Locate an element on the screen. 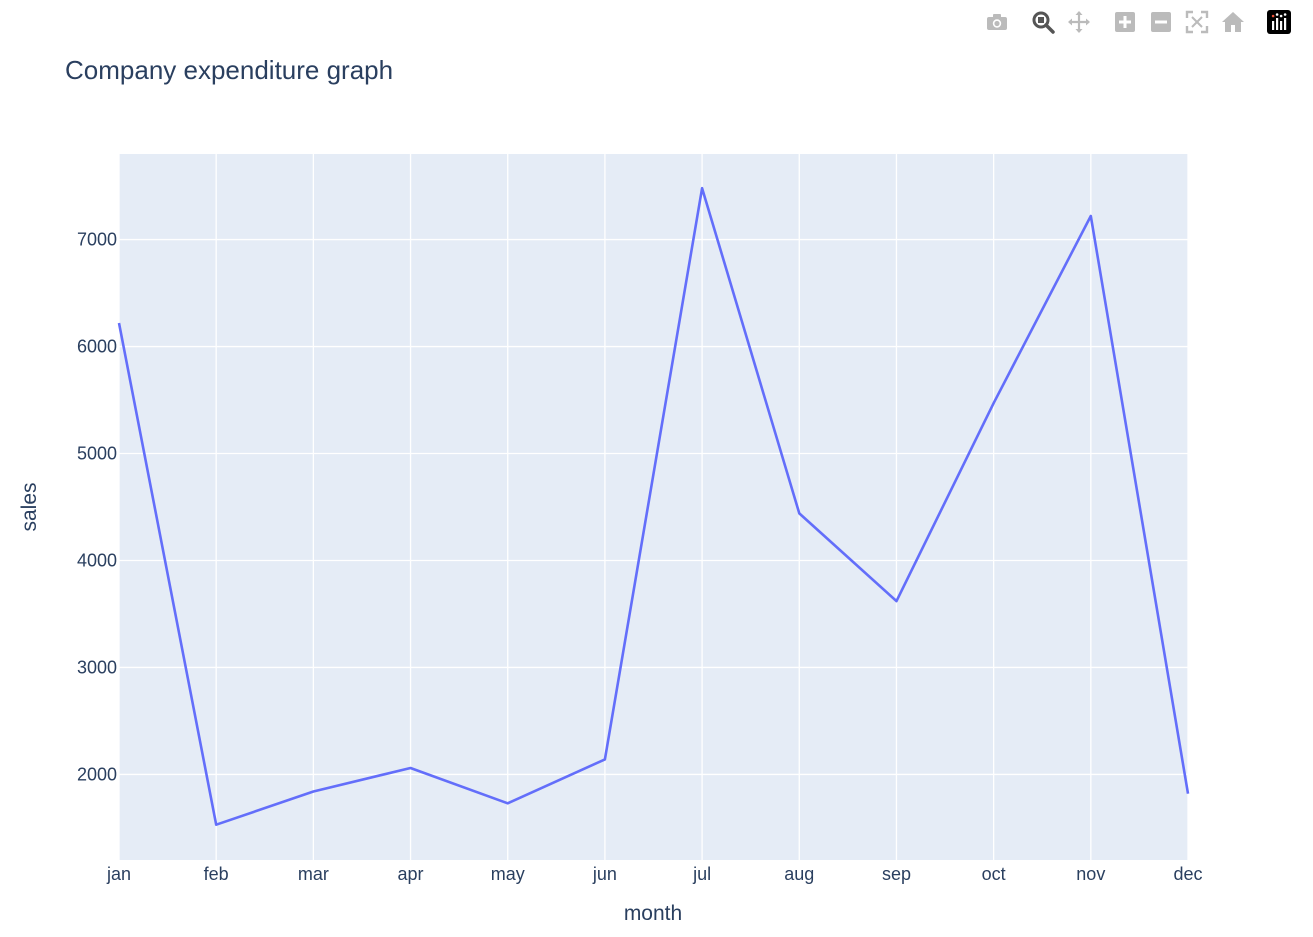 This screenshot has width=1313, height=937. zoom-out-icon is located at coordinates (1161, 22).